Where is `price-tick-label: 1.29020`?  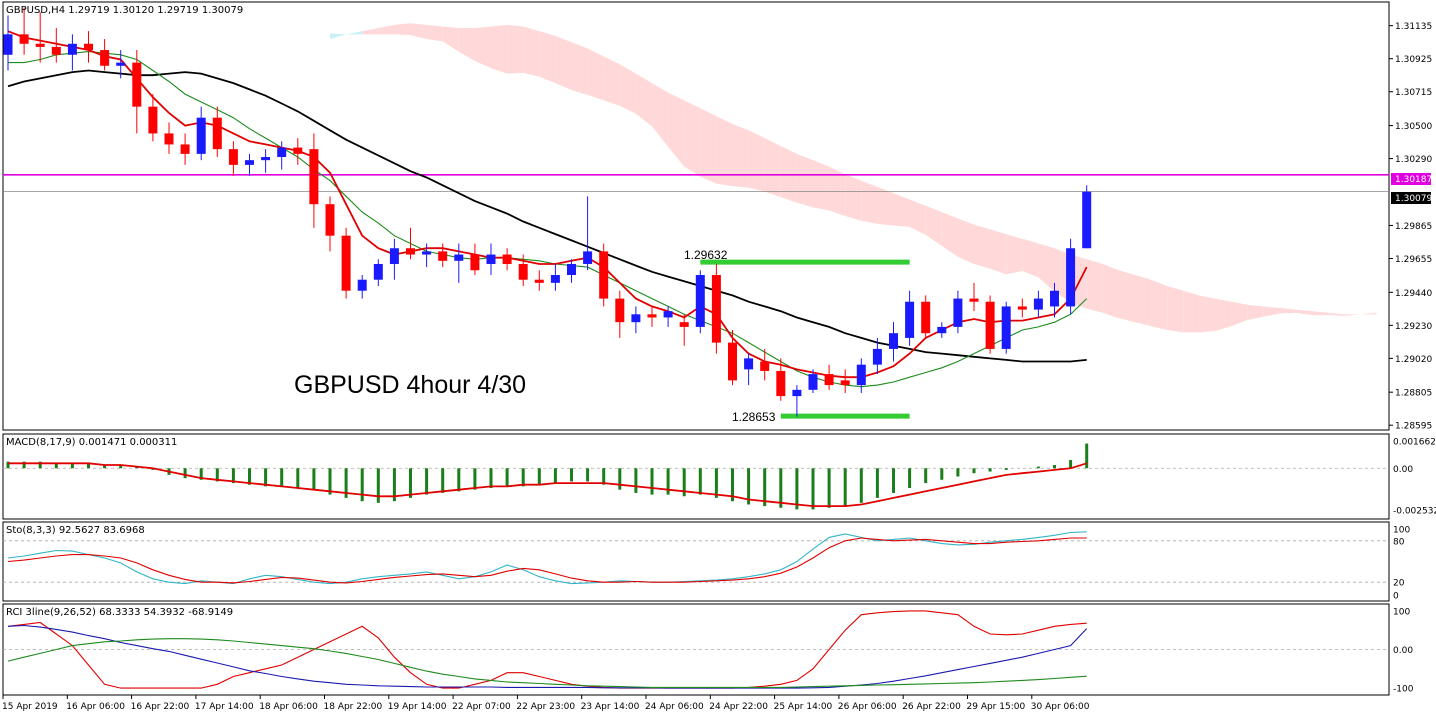 price-tick-label: 1.29020 is located at coordinates (1413, 360).